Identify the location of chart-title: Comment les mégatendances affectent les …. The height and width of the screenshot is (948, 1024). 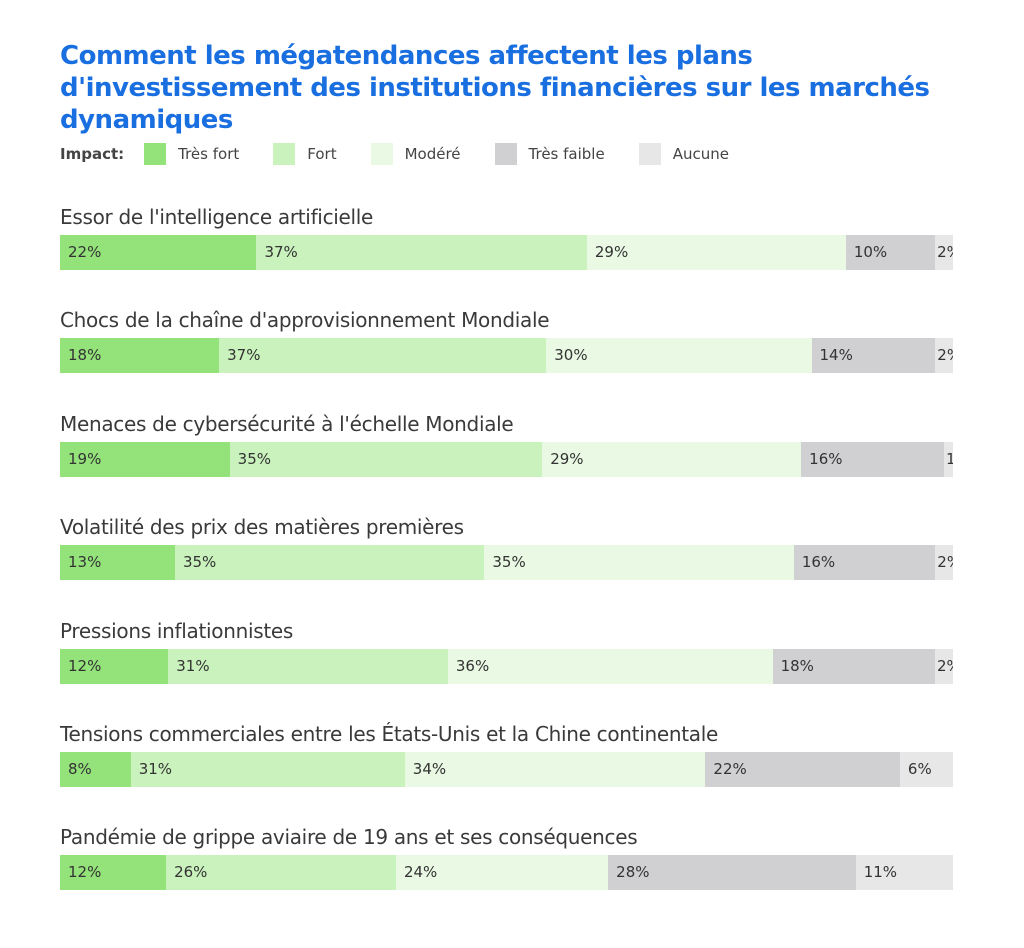
(495, 88).